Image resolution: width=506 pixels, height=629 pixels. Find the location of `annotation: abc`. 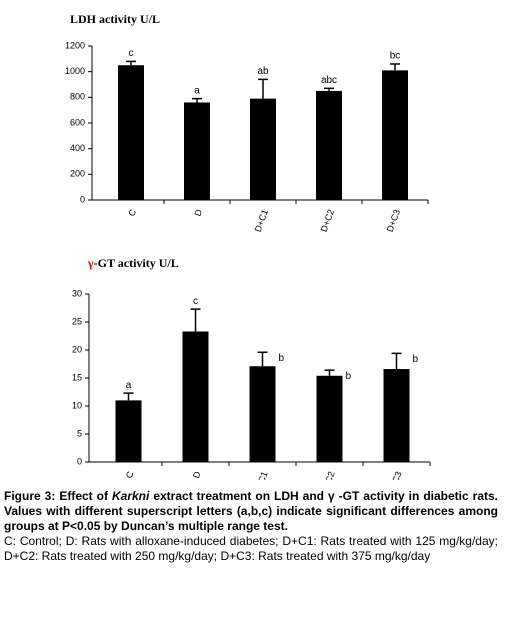

annotation: abc is located at coordinates (329, 80).